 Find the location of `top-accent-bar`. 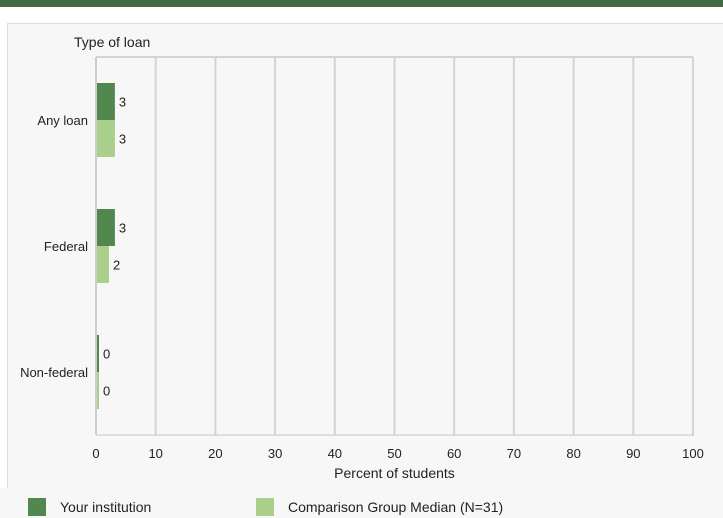

top-accent-bar is located at coordinates (361, 3).